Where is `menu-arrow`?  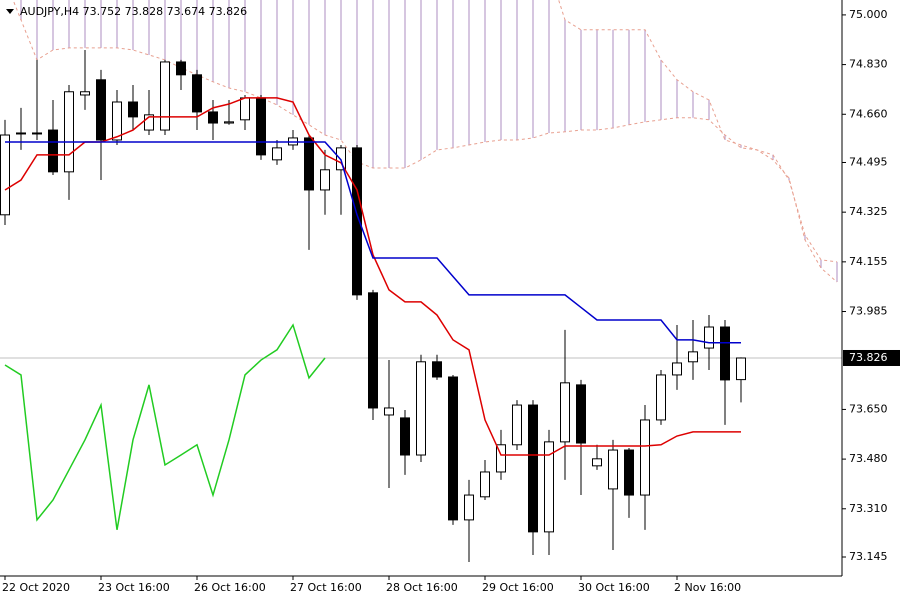
menu-arrow is located at coordinates (10, 11).